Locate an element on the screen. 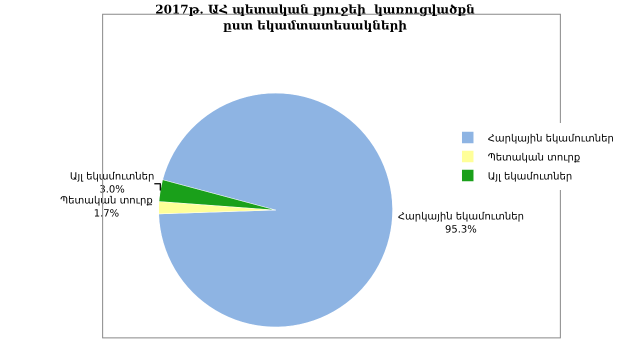  data-label: 1.7% is located at coordinates (107, 214).